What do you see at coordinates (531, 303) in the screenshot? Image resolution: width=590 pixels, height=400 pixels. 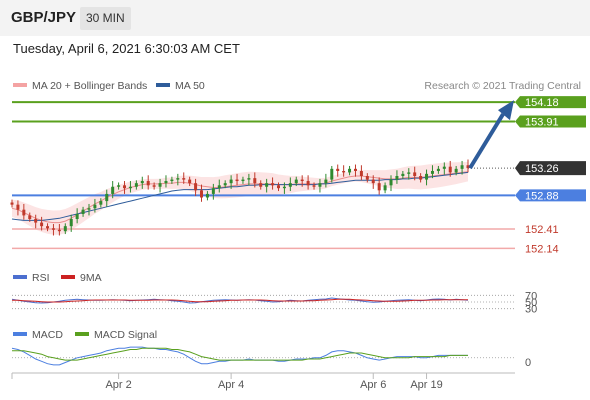 I see `rsi-level-label: 50` at bounding box center [531, 303].